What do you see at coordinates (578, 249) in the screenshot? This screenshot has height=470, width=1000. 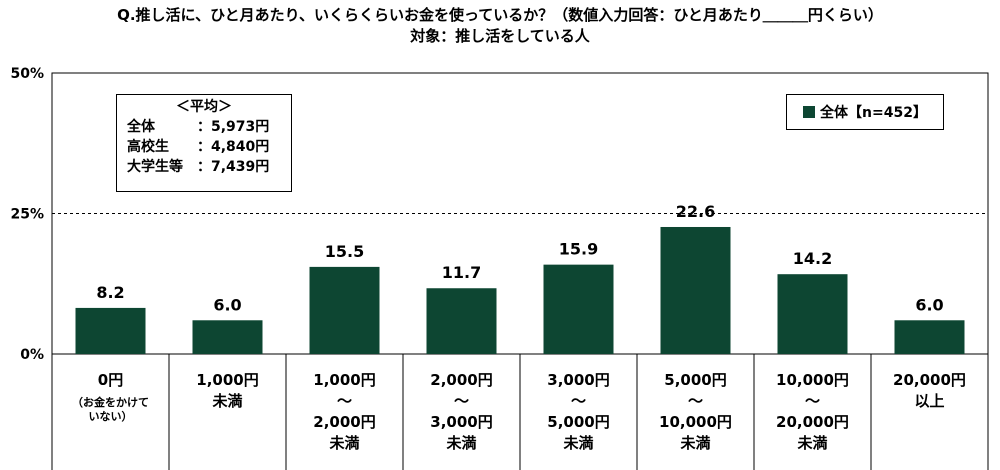 I see `data-label: 15.9` at bounding box center [578, 249].